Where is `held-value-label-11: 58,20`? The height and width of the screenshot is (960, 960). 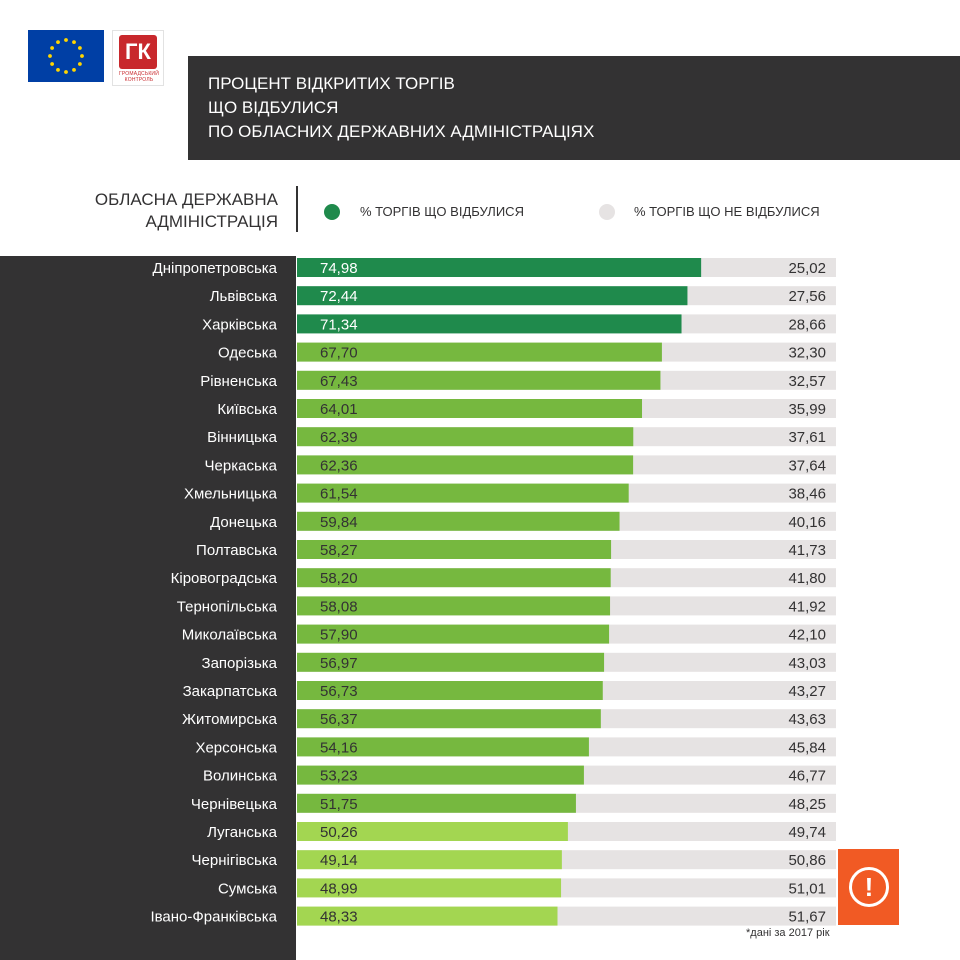 held-value-label-11: 58,20 is located at coordinates (339, 578).